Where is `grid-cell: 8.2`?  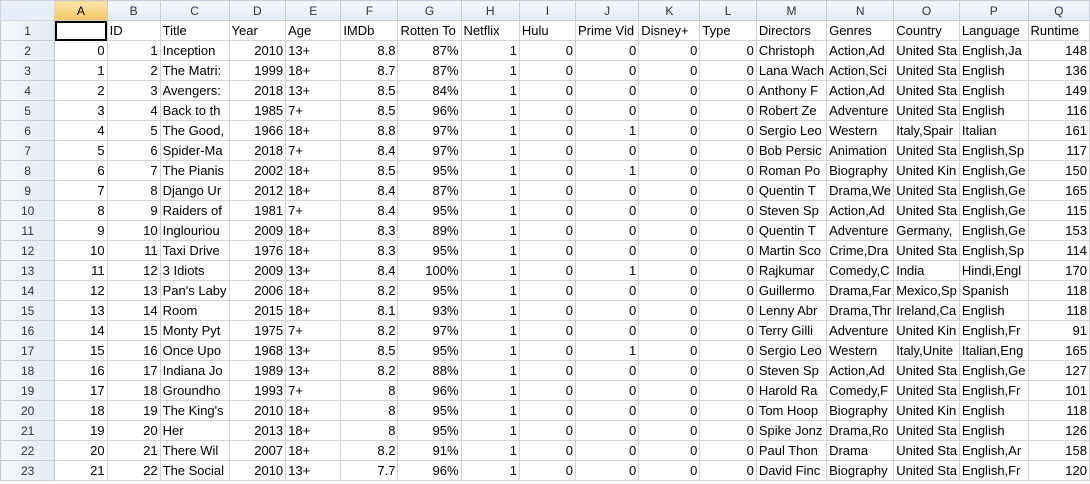 grid-cell: 8.2 is located at coordinates (369, 370).